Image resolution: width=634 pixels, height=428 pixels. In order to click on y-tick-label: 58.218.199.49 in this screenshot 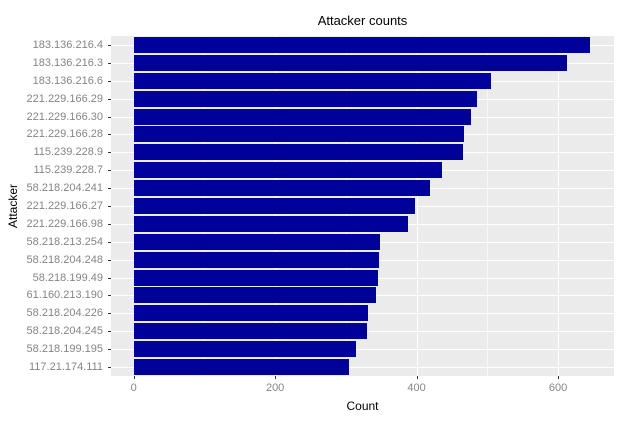, I will do `click(67, 277)`.